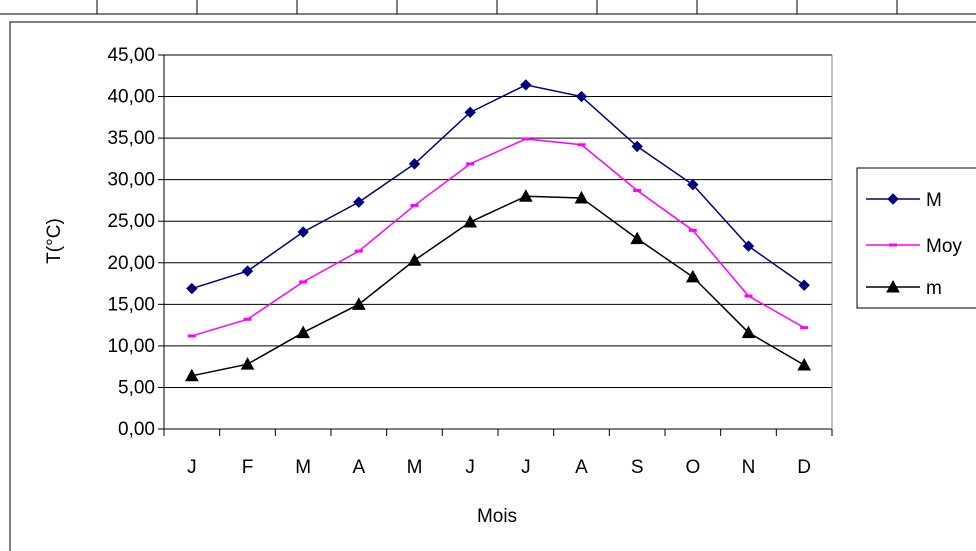  What do you see at coordinates (131, 263) in the screenshot?
I see `y-tick-label: 20,00` at bounding box center [131, 263].